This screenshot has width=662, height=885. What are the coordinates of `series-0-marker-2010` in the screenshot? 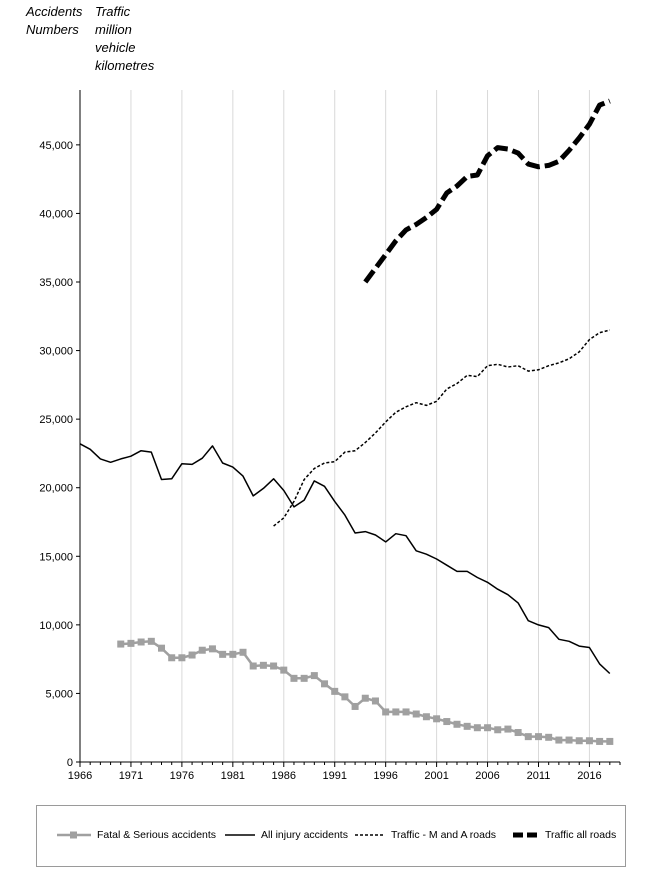 It's located at (528, 737).